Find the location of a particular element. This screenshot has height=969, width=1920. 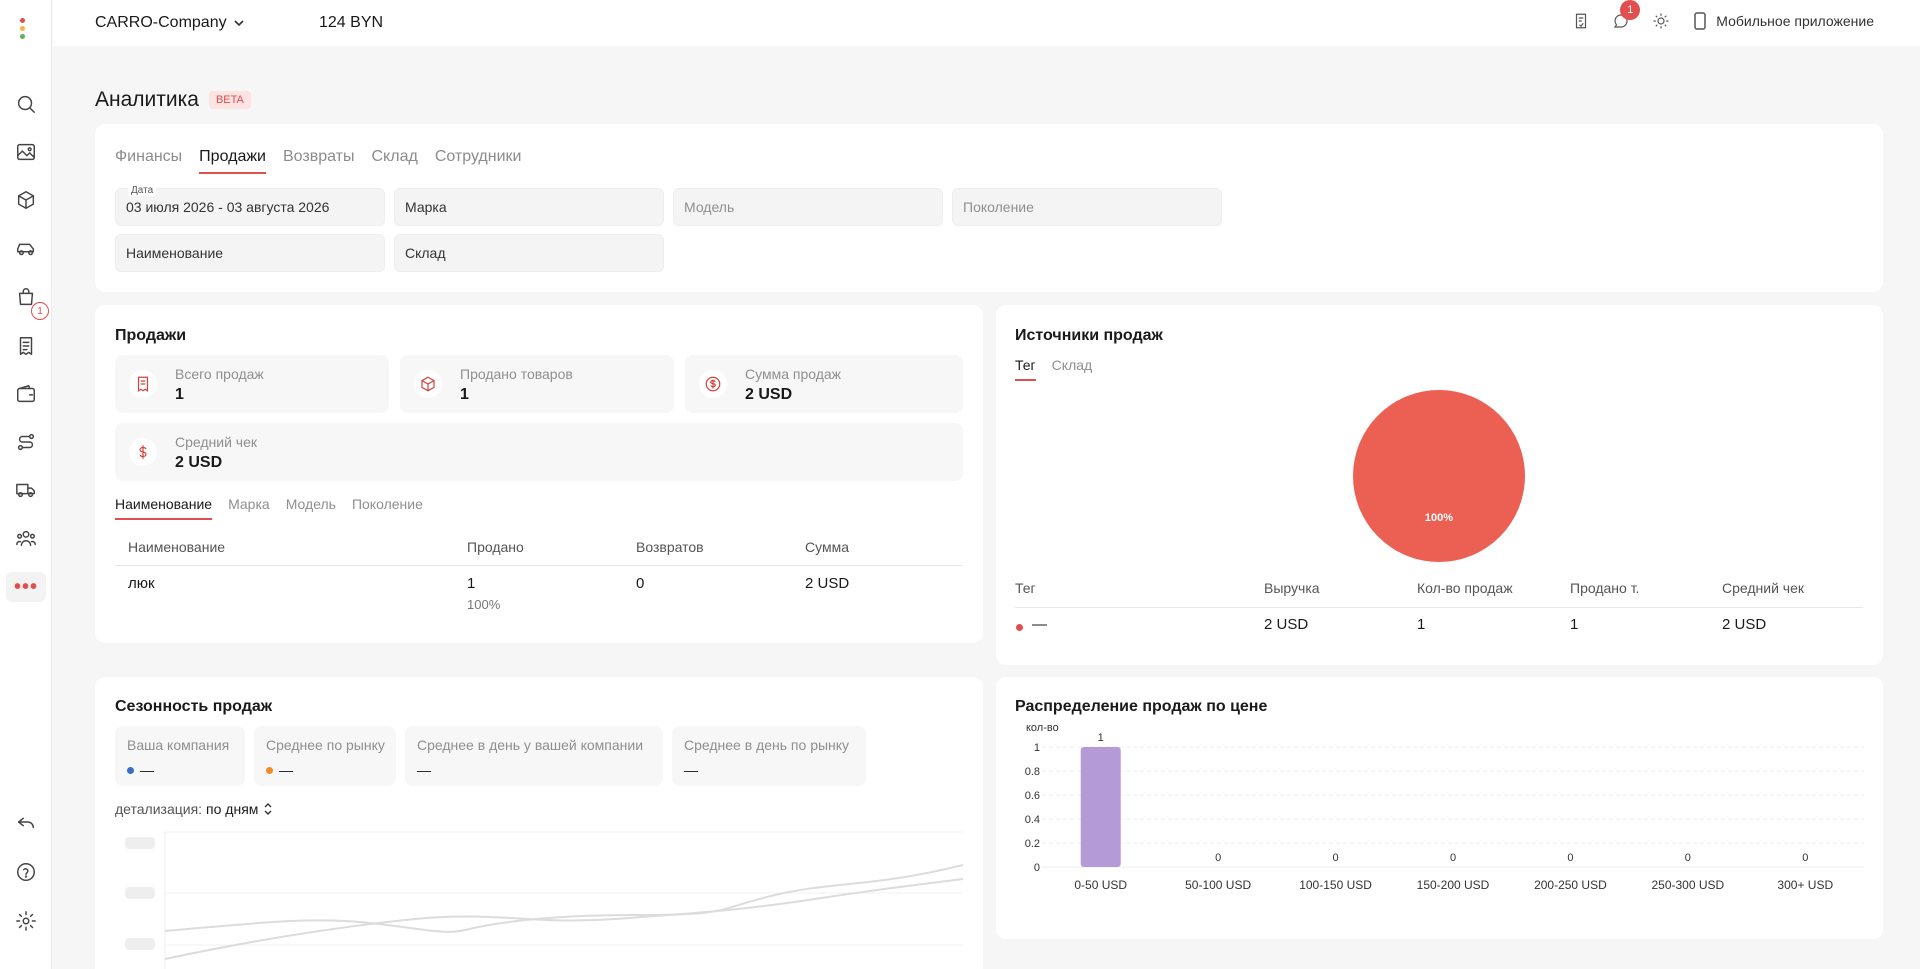

shopping-bag-icon is located at coordinates (26, 297).